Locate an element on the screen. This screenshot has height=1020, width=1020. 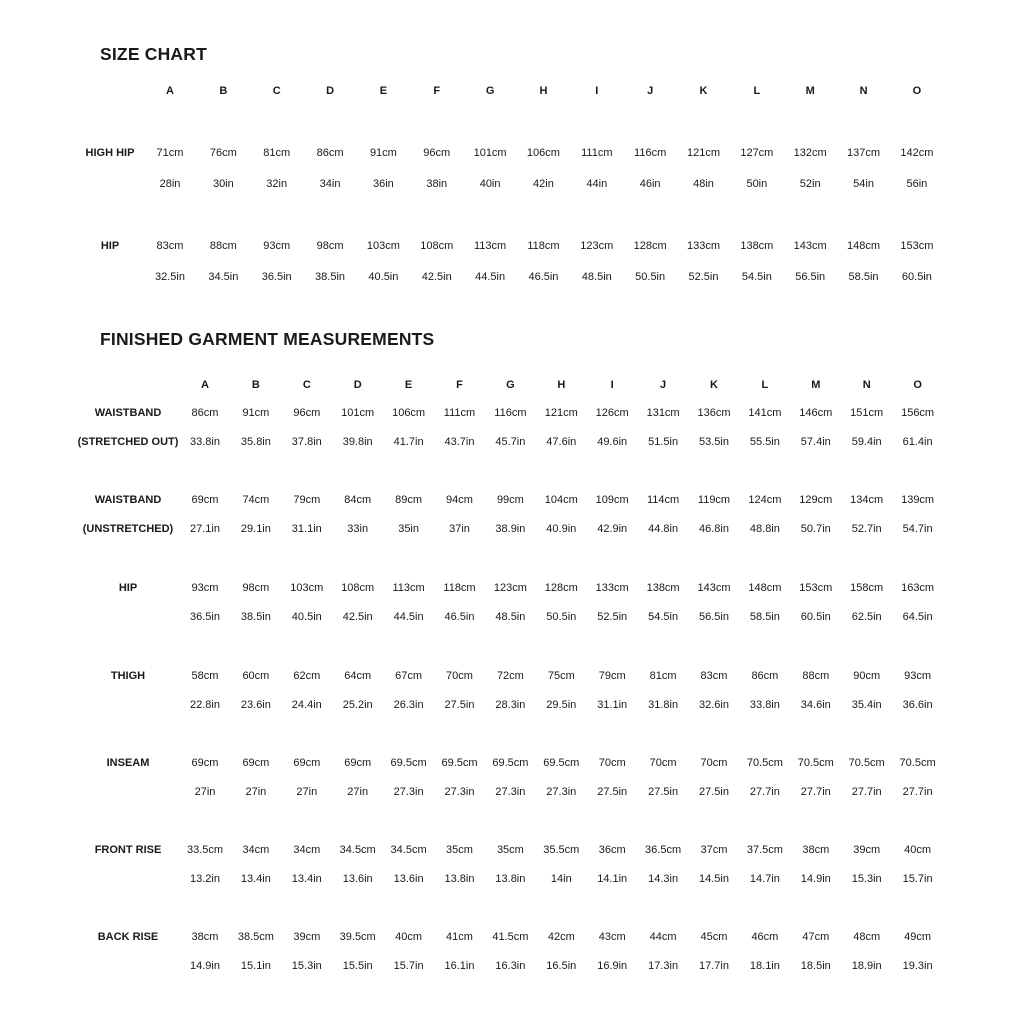
cm-value: 96cm is located at coordinates (307, 413).